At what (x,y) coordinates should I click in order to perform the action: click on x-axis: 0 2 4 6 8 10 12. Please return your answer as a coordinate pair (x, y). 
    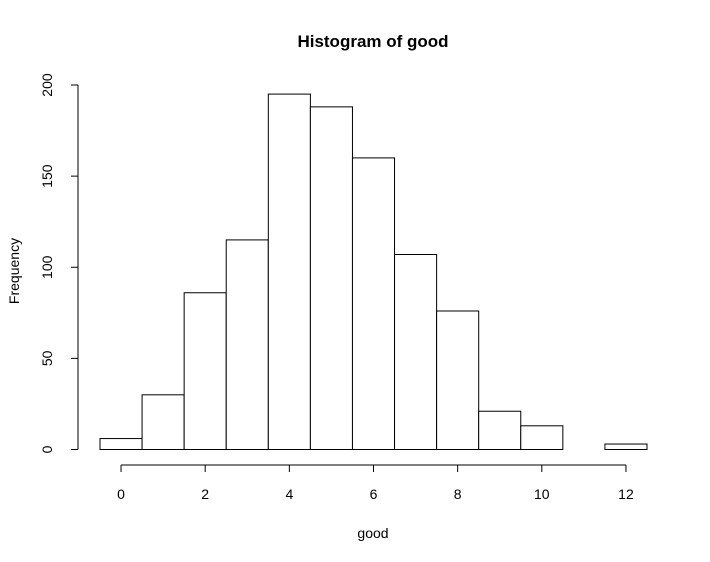
    Looking at the image, I should click on (375, 483).